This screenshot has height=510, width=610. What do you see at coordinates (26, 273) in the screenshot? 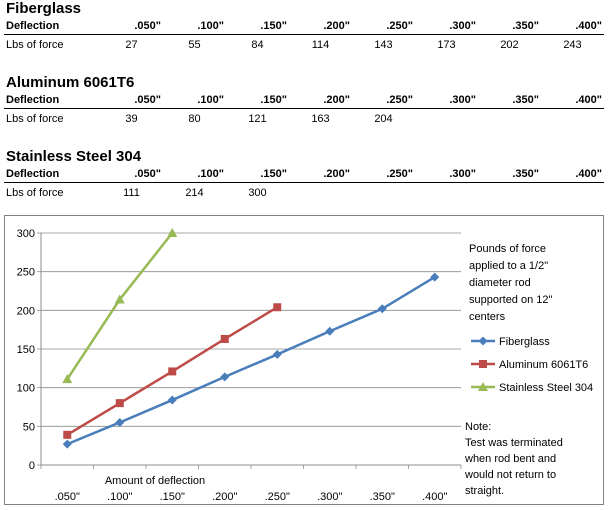
I see `y-tick-label: 250` at bounding box center [26, 273].